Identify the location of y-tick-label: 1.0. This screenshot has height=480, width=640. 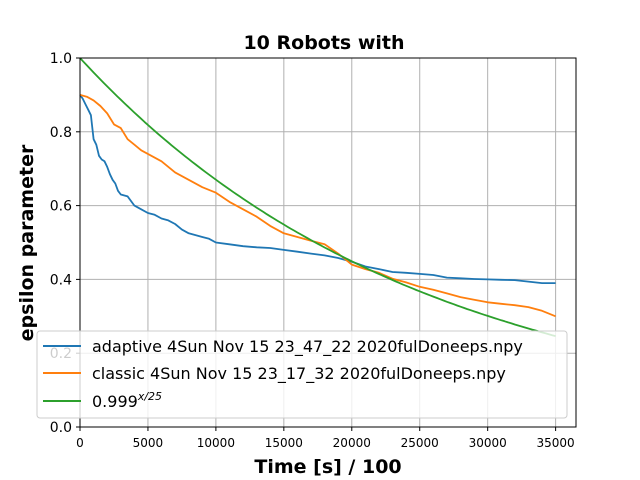
(61, 59).